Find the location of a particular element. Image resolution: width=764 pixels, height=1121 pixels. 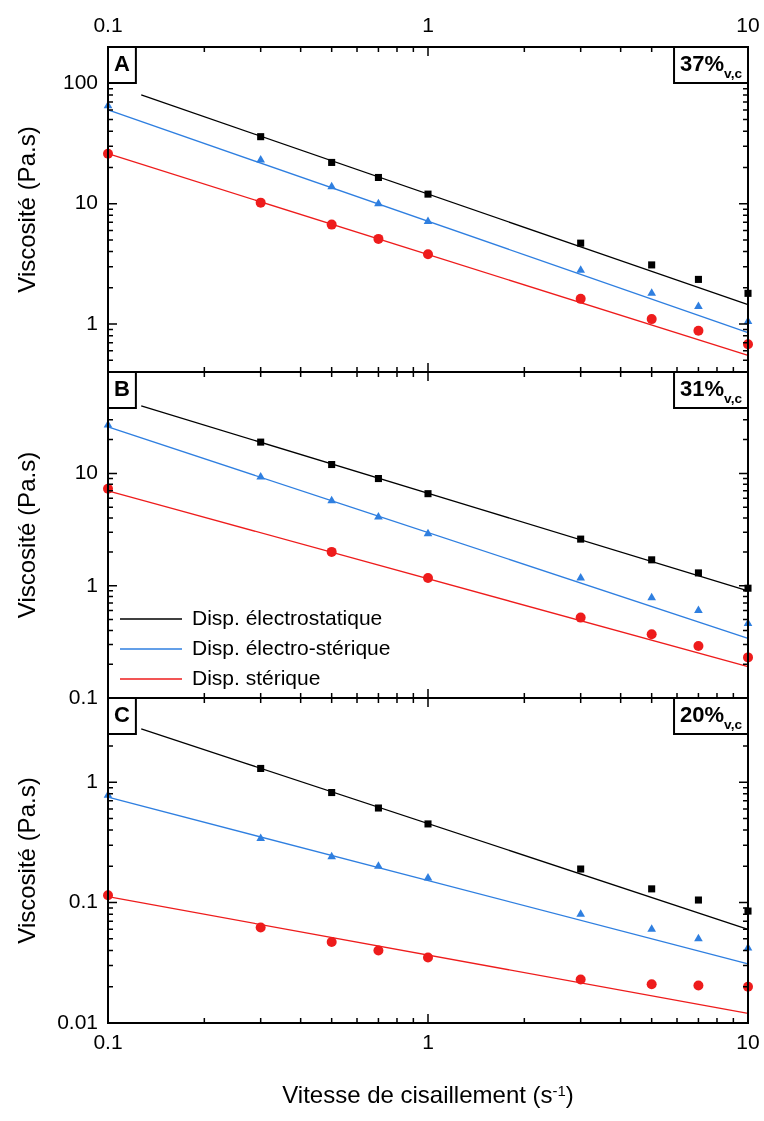

annotation: C is located at coordinates (122, 714).